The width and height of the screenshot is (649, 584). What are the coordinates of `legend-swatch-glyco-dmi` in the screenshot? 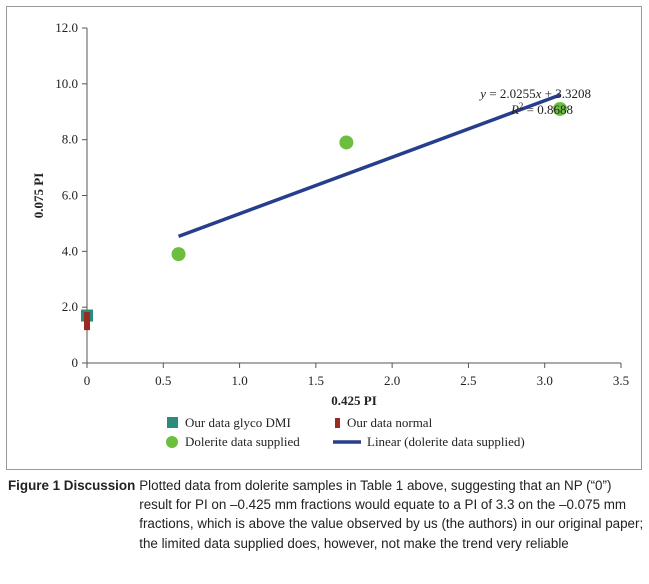 It's located at (172, 422).